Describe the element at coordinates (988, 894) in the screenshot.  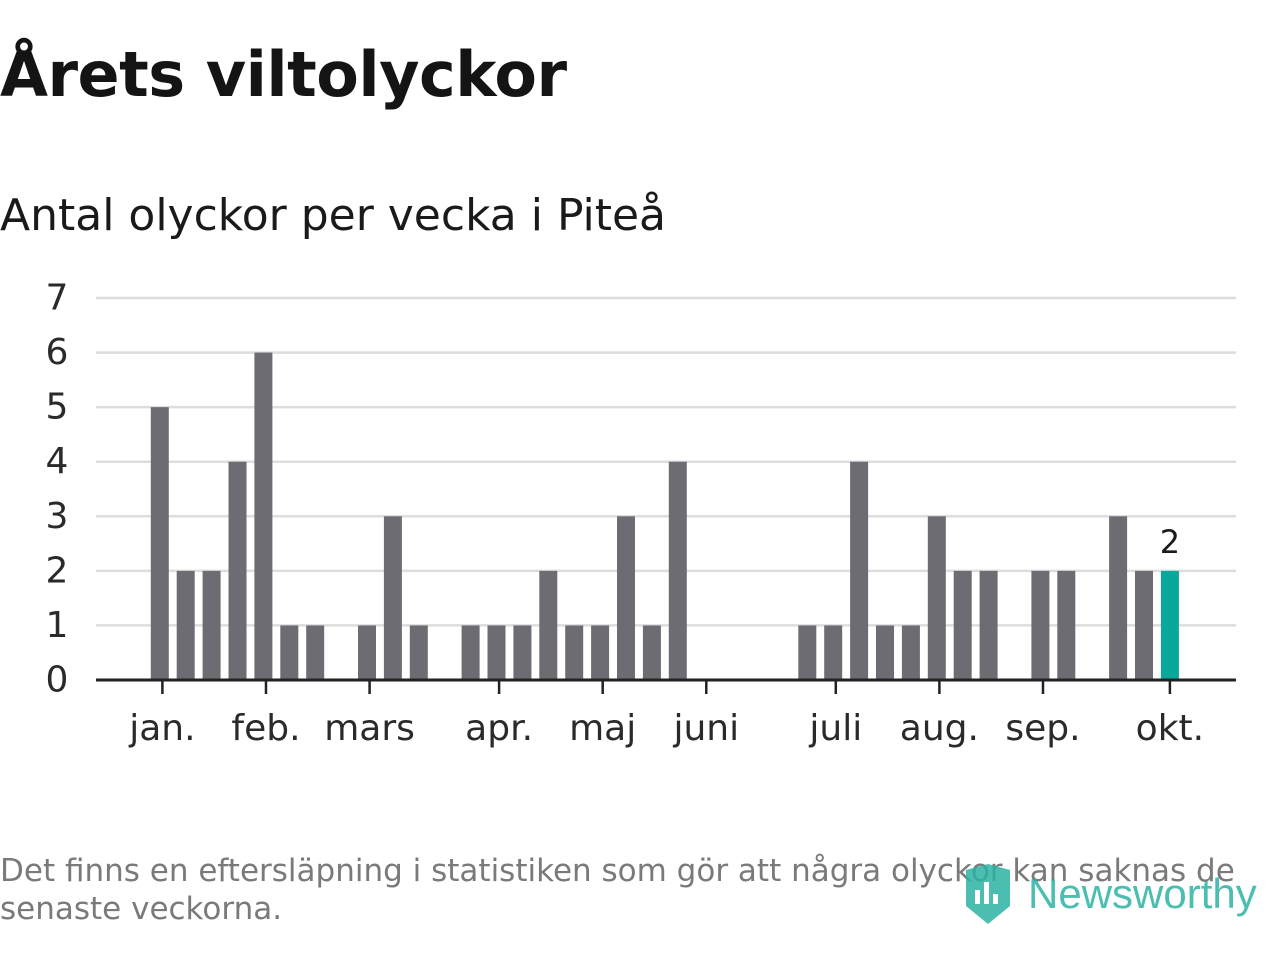
I see `newsworthy-logo-icon` at that location.